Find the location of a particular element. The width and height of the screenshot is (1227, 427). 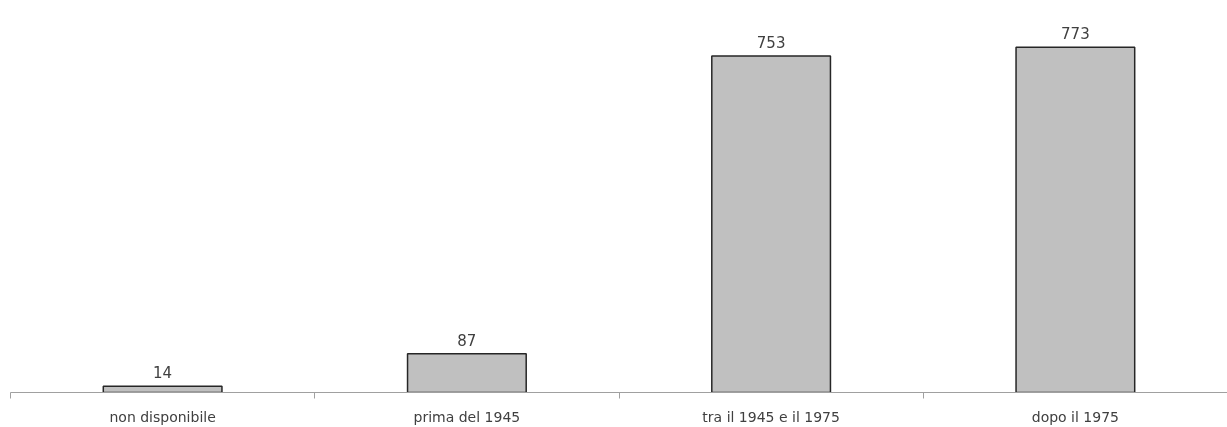

x-tick-label: tra il 1945 e il 1975 is located at coordinates (771, 416).